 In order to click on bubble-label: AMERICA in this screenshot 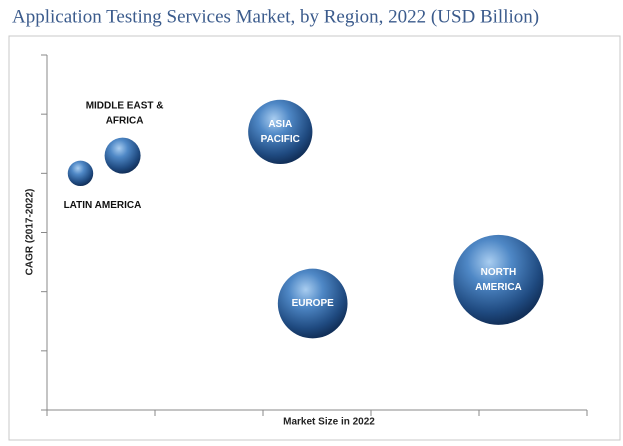, I will do `click(498, 287)`.